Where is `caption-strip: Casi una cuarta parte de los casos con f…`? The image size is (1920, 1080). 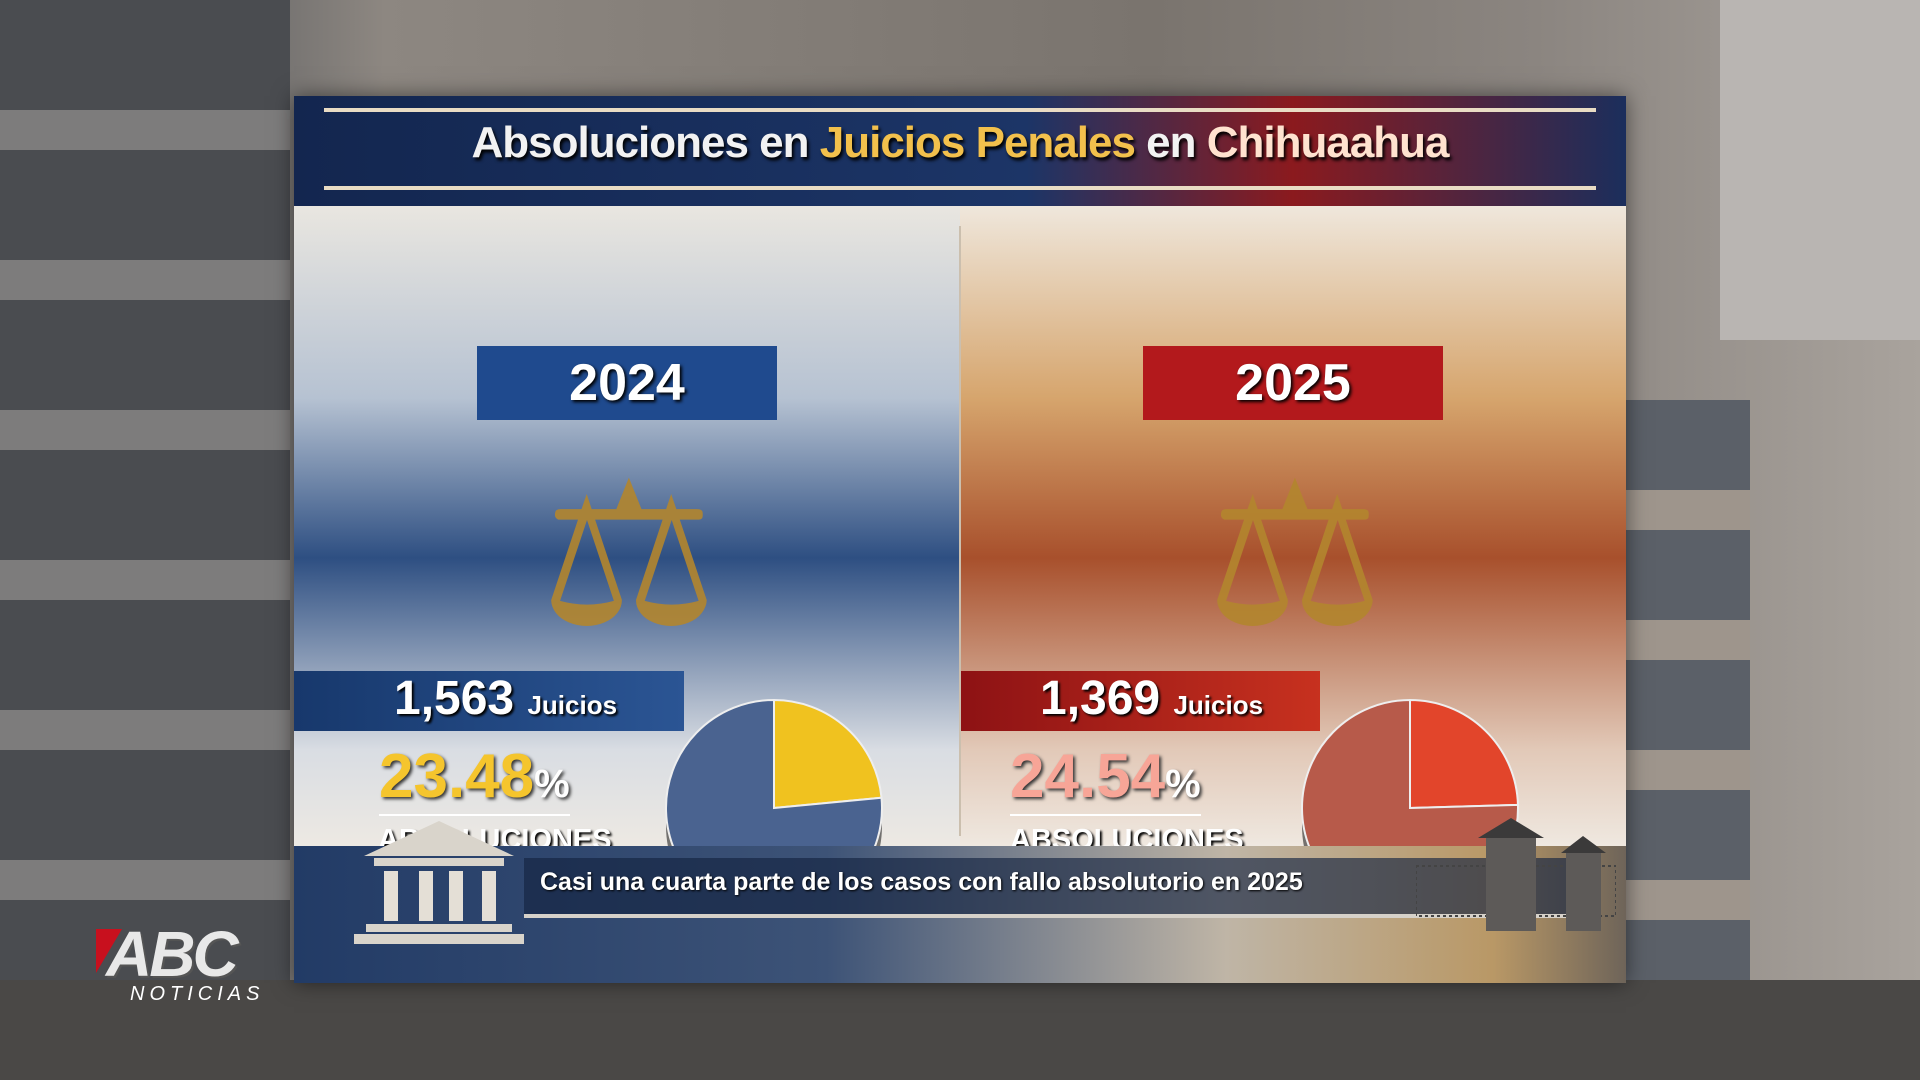 caption-strip: Casi una cuarta parte de los casos con f… is located at coordinates (960, 900).